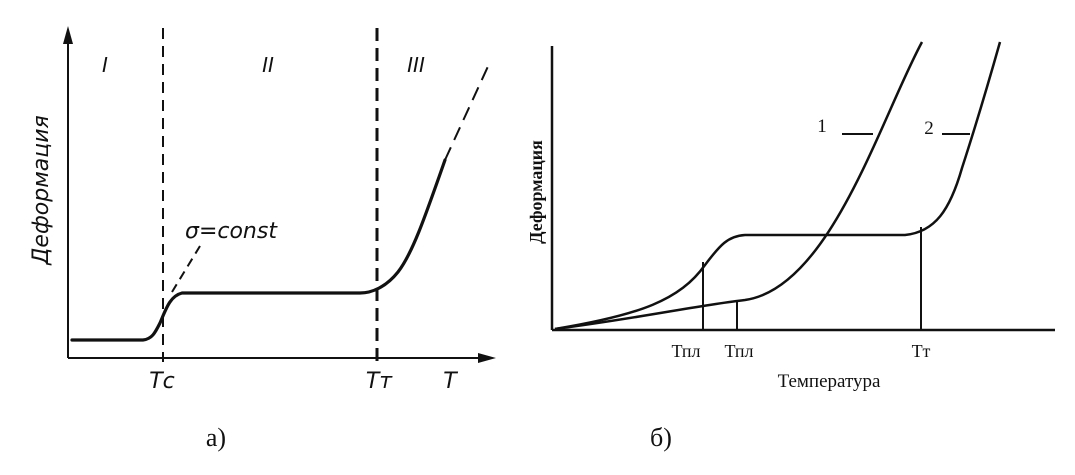 This screenshot has height=475, width=1075. Describe the element at coordinates (467, 111) in the screenshot. I see `extrapolation-dash-flow` at that location.